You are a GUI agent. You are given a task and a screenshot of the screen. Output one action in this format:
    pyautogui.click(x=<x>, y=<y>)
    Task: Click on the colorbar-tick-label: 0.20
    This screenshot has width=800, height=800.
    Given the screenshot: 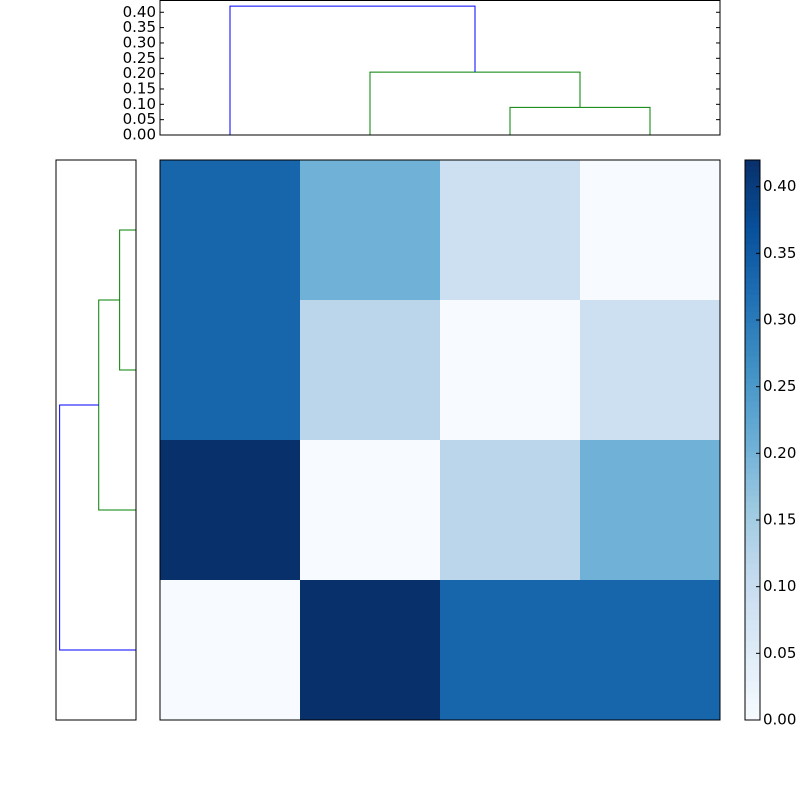 What is the action you would take?
    pyautogui.click(x=779, y=453)
    